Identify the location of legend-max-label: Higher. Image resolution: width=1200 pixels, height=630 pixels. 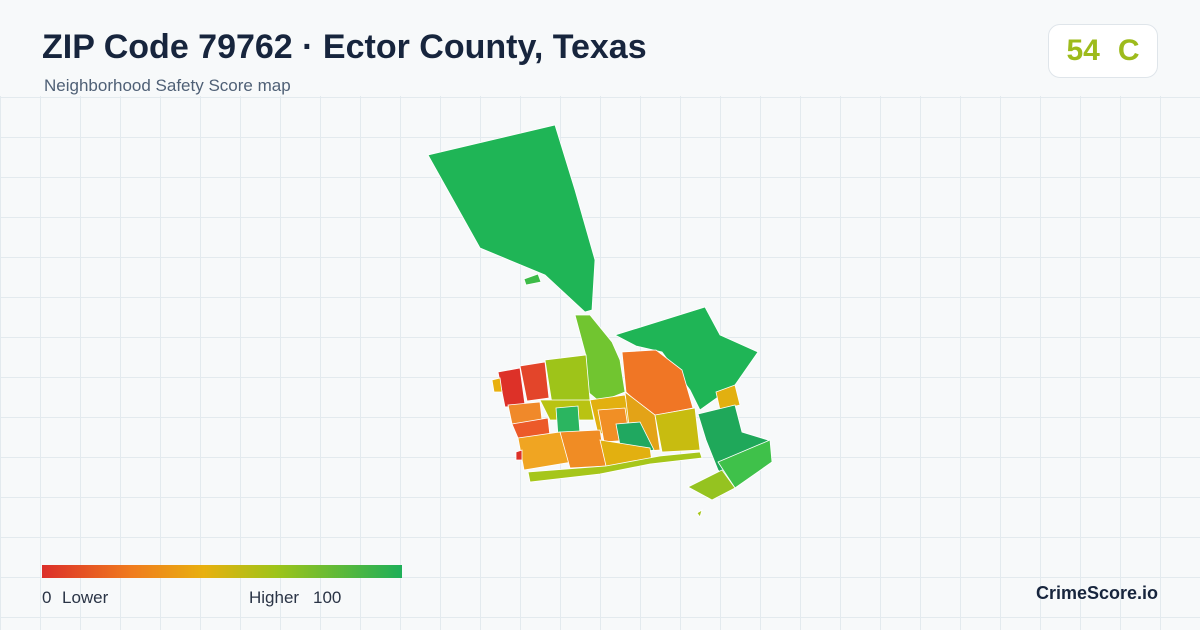
(274, 597).